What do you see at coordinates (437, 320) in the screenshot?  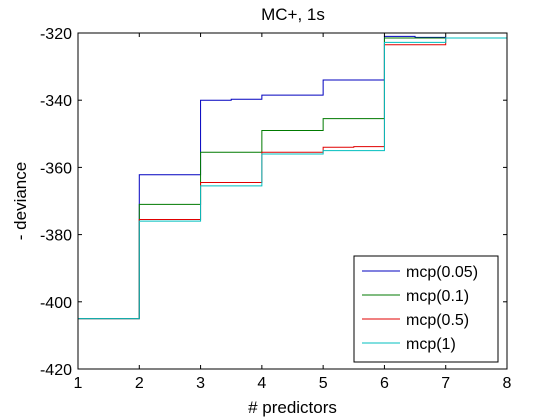 I see `legend-label-2: mcp(0.5)` at bounding box center [437, 320].